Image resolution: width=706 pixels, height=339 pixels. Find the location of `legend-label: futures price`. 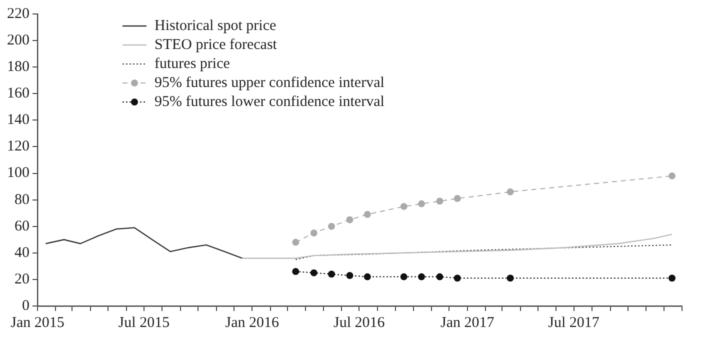

legend-label: futures price is located at coordinates (192, 64).